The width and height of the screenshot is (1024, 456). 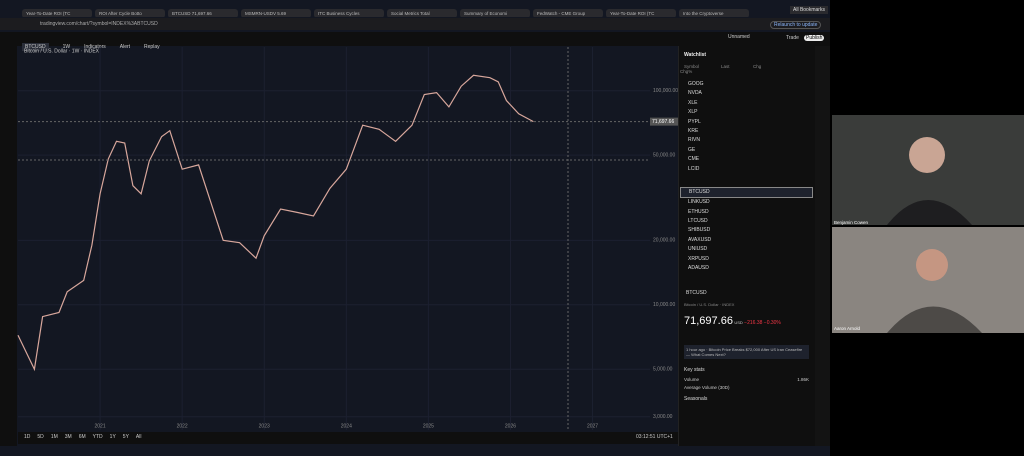 I want to click on watchlist-row: SHIBUSD, so click(x=699, y=230).